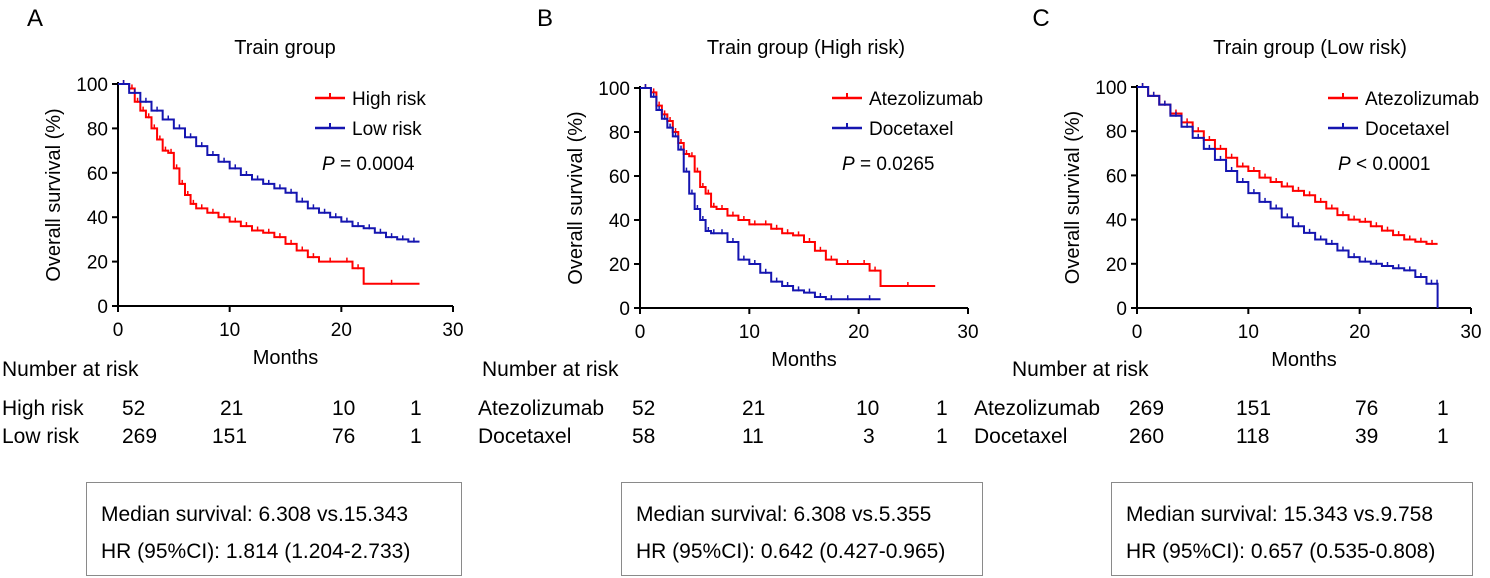 This screenshot has width=1490, height=578. I want to click on median-survival: Median survival: 6.308 vs.15.343, so click(255, 514).